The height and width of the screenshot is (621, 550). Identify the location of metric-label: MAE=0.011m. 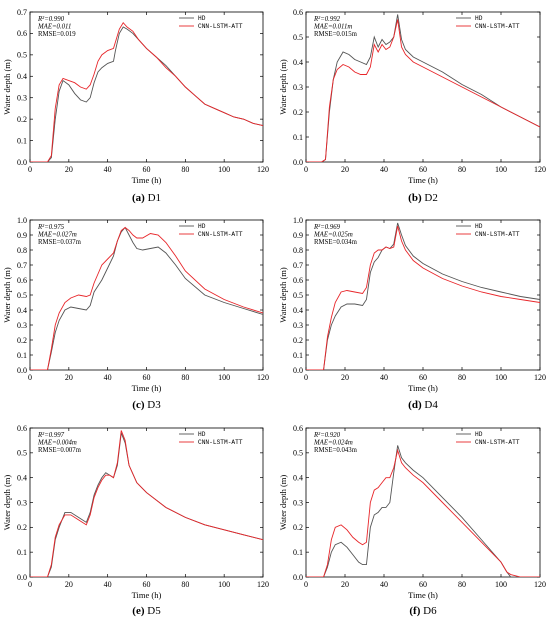
(332, 27).